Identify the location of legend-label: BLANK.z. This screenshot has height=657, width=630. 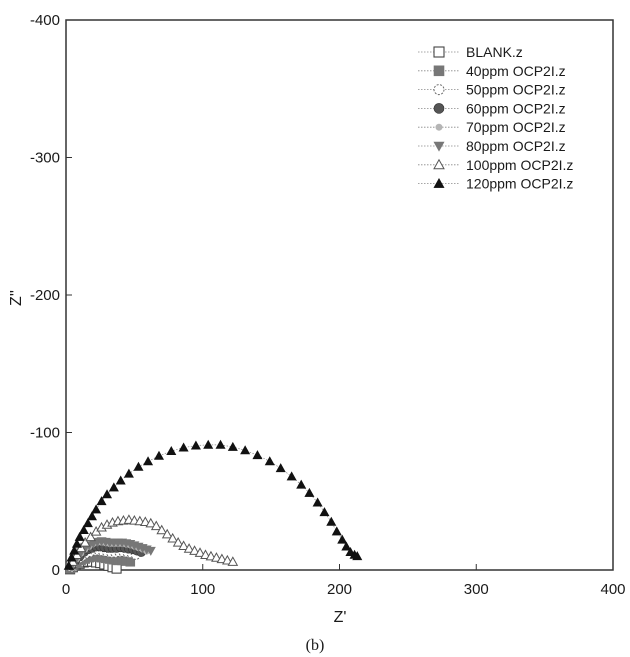
(494, 52).